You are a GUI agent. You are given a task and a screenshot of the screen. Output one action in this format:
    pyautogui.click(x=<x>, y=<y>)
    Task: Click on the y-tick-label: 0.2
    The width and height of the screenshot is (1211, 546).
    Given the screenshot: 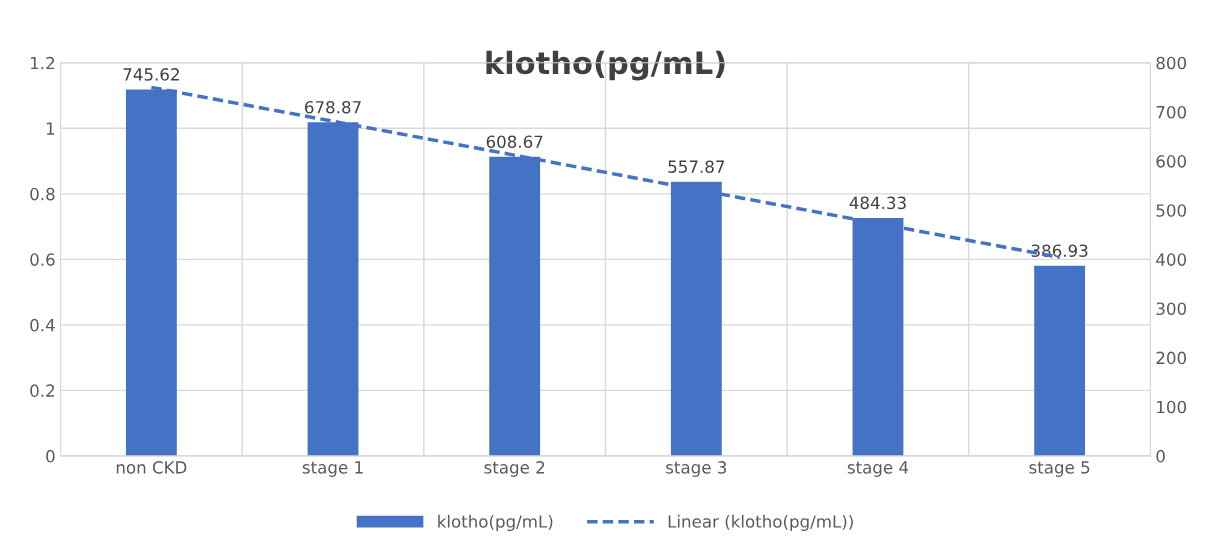 What is the action you would take?
    pyautogui.click(x=42, y=390)
    